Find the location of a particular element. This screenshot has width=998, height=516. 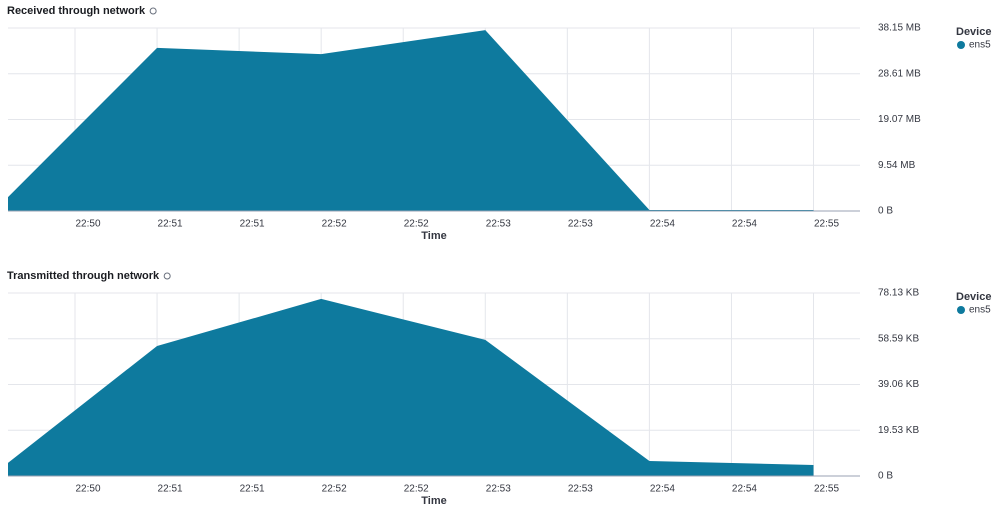

chart-title: Received through network is located at coordinates (76, 11).